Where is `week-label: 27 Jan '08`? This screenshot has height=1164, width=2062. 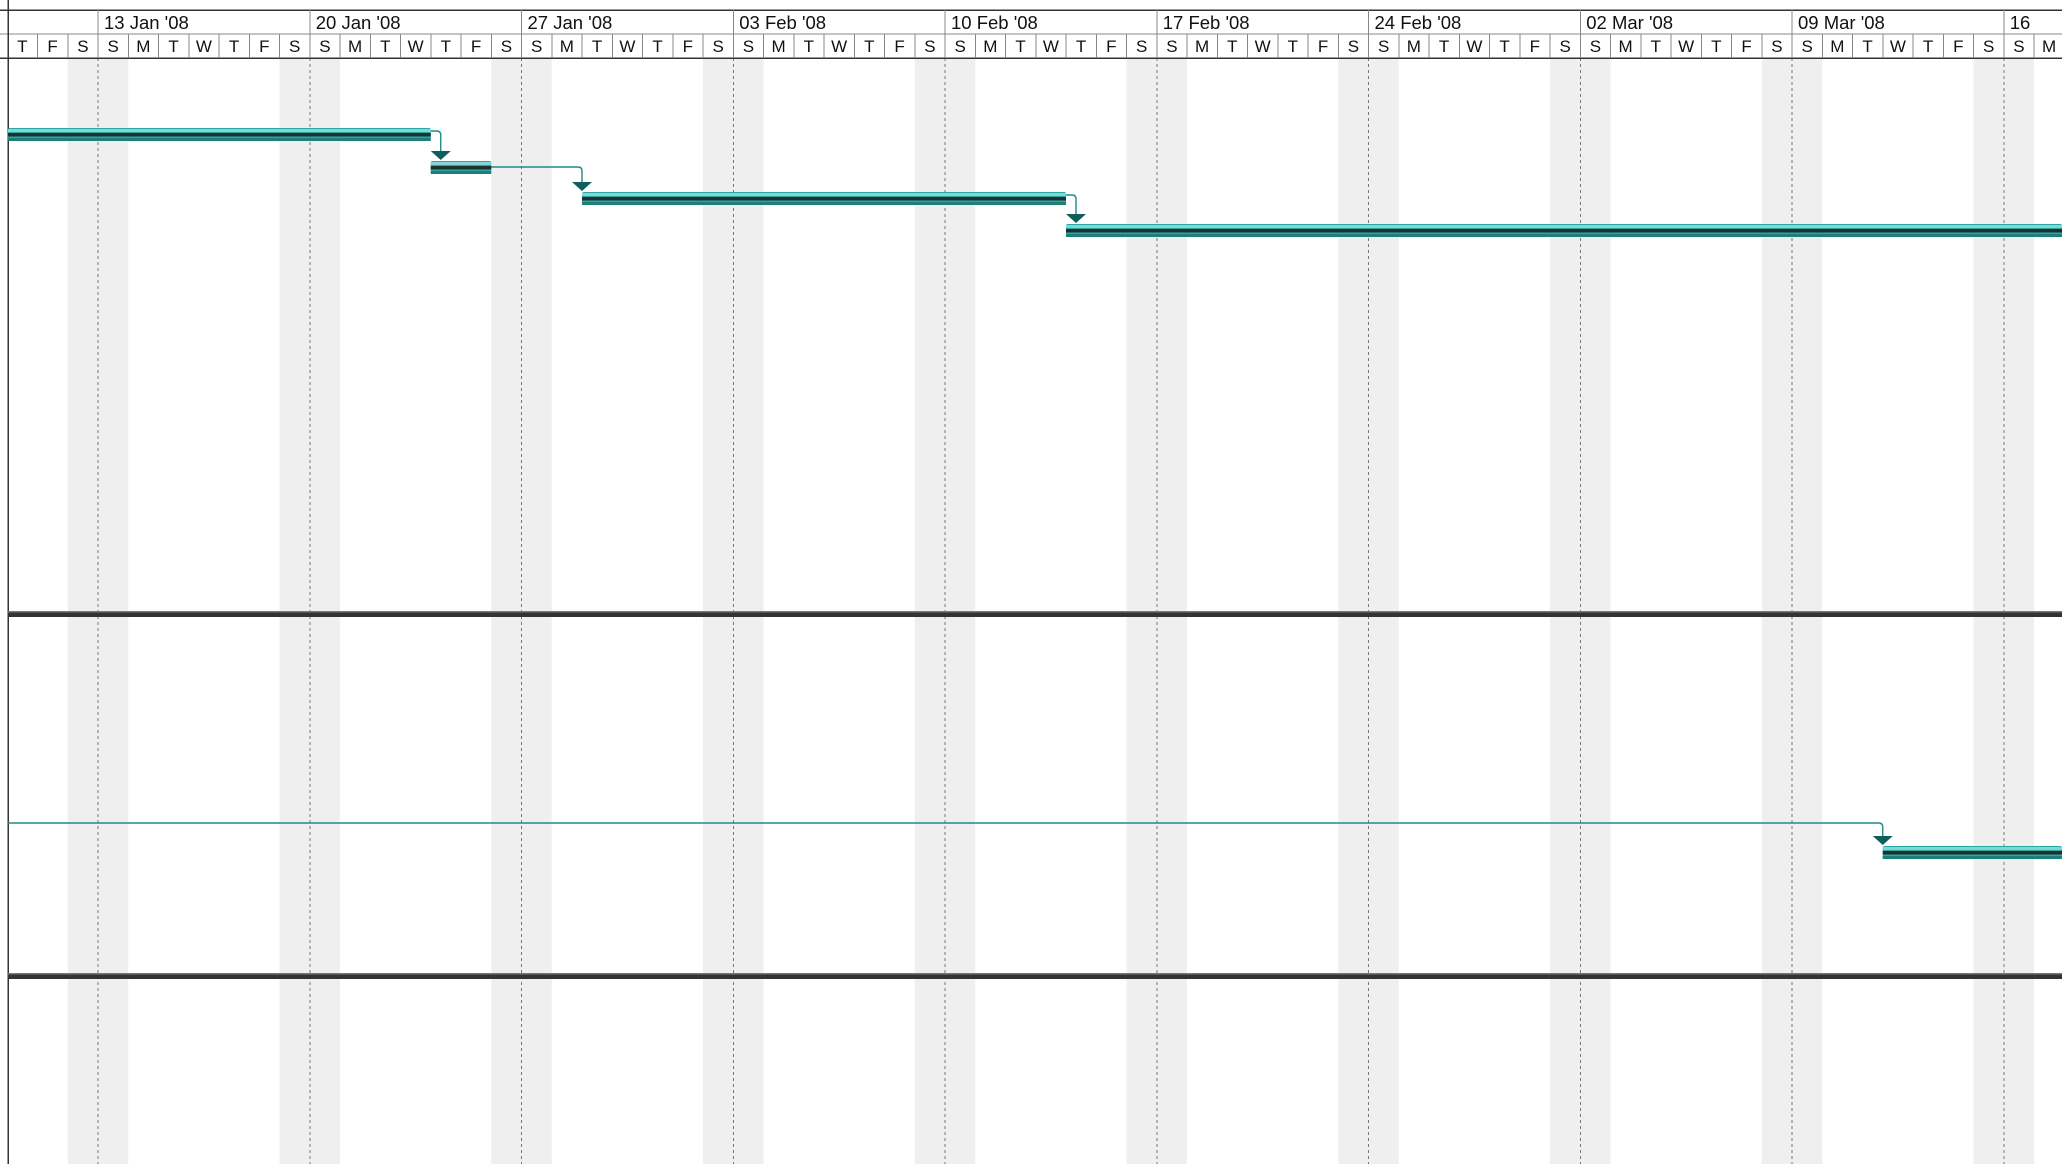
week-label: 27 Jan '08 is located at coordinates (570, 22).